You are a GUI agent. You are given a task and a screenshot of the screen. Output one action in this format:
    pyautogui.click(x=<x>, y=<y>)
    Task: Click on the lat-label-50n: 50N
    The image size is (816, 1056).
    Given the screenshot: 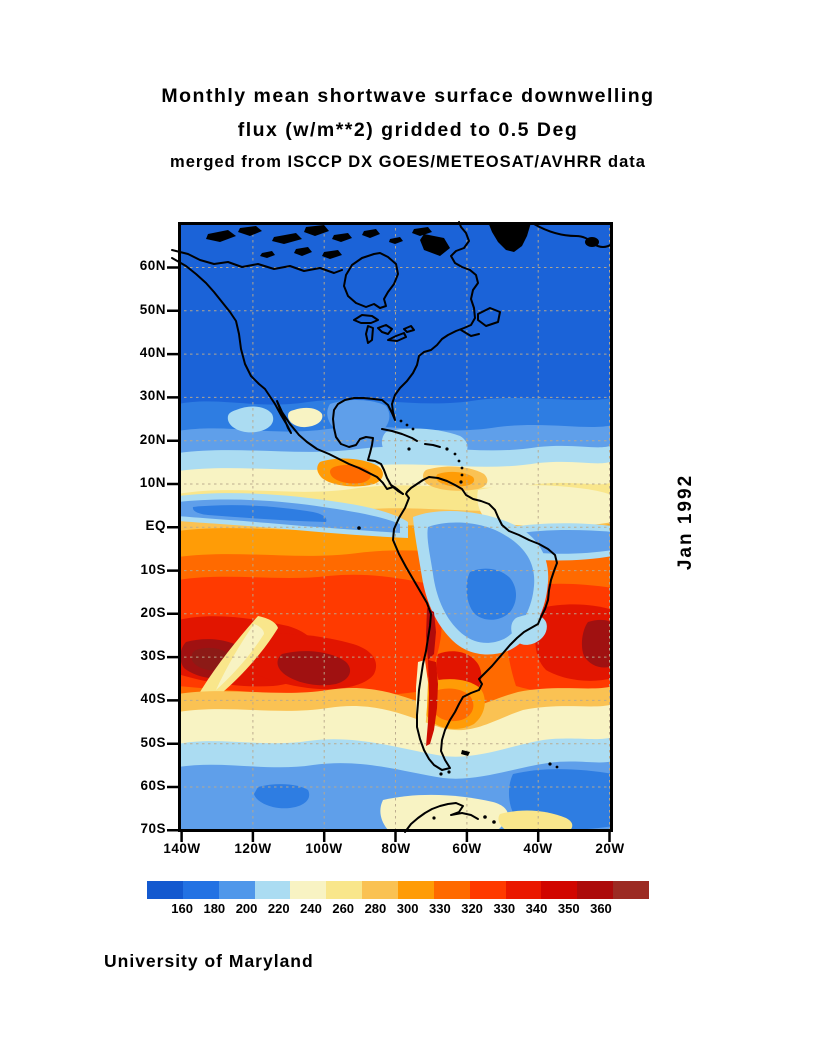 What is the action you would take?
    pyautogui.click(x=152, y=309)
    